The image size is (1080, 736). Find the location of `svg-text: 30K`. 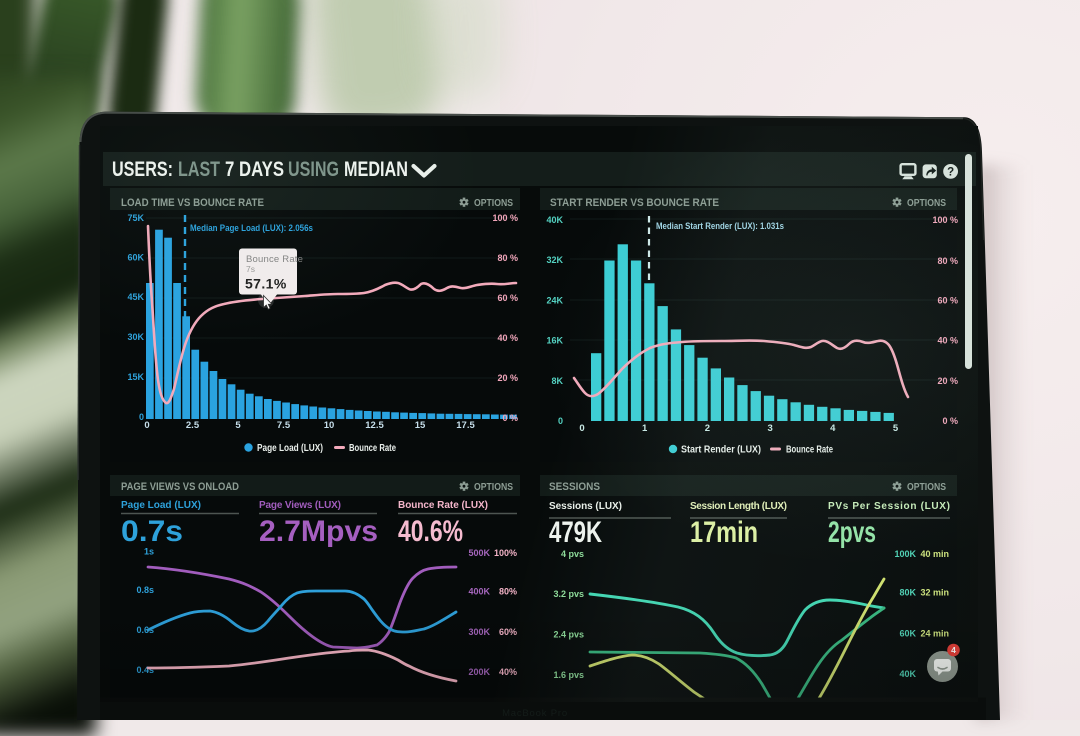

svg-text: 30K is located at coordinates (135, 337).